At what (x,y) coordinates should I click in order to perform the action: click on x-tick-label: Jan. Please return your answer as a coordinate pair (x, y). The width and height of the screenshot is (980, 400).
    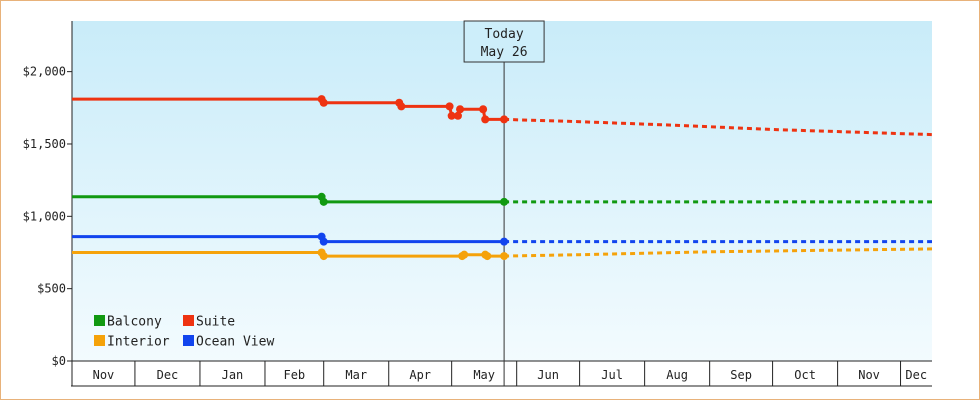
    Looking at the image, I should click on (233, 375).